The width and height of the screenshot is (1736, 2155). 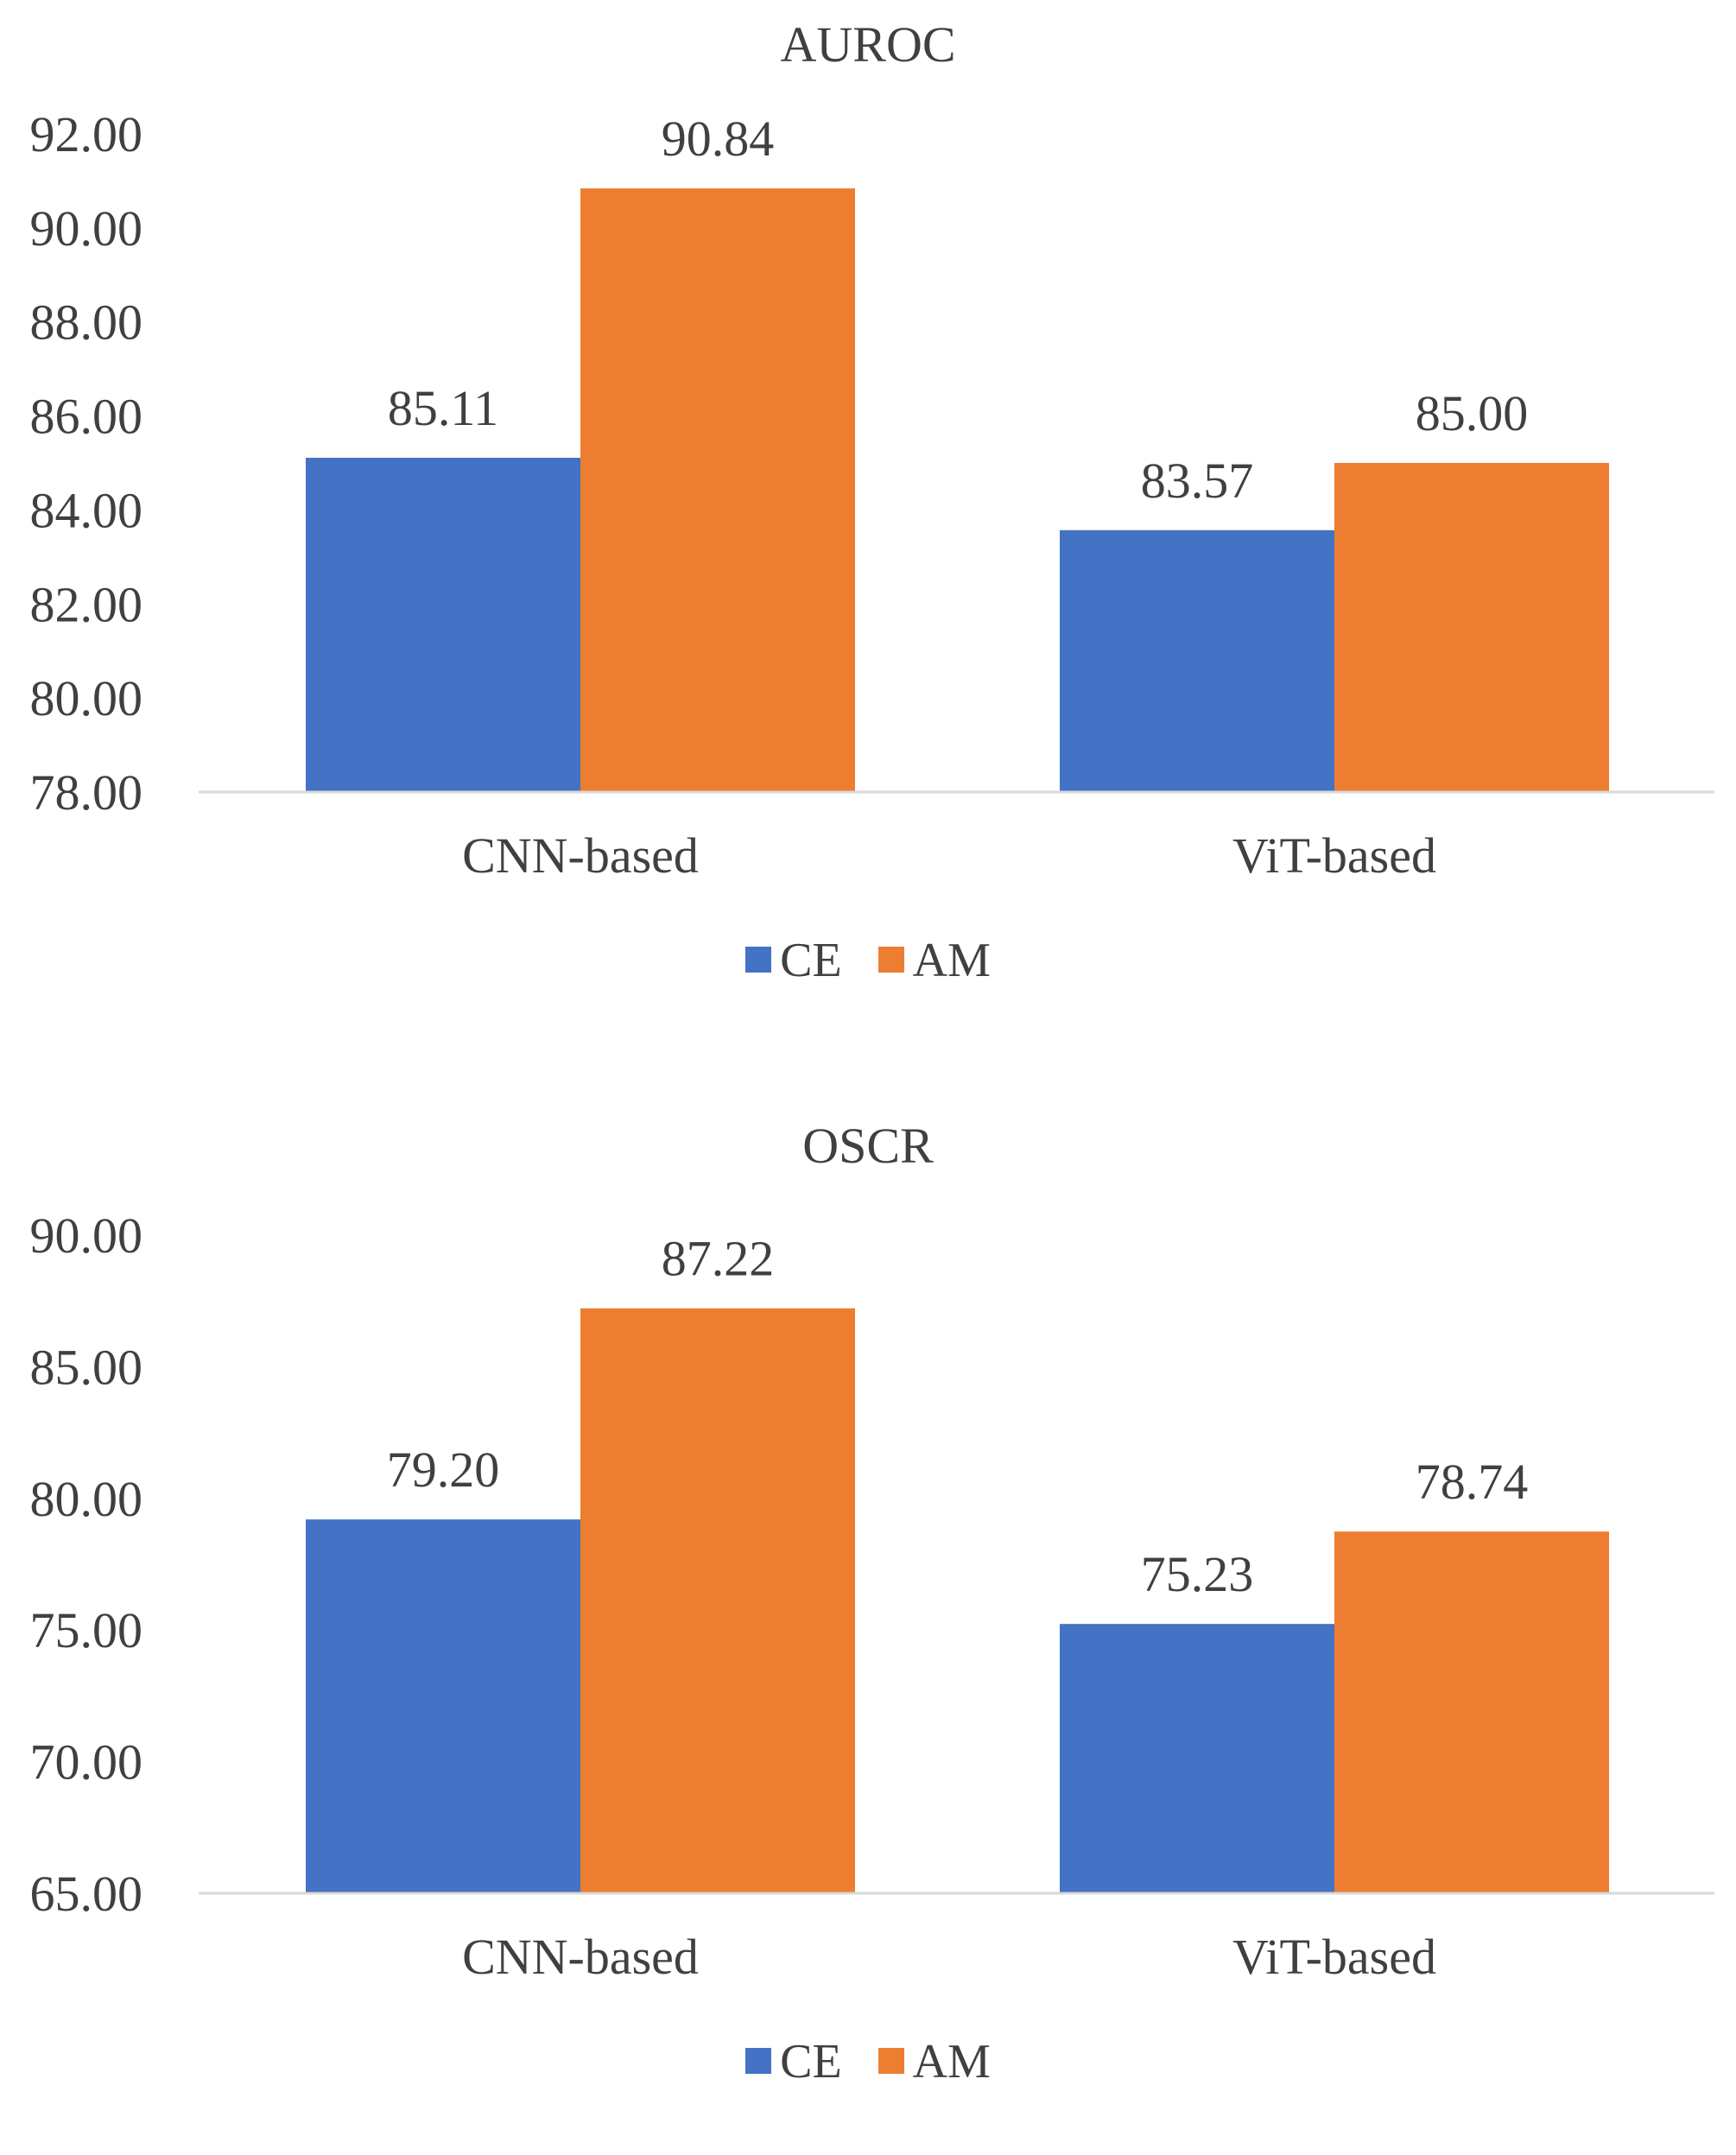 I want to click on y-tick-label: 86.00, so click(x=86, y=417).